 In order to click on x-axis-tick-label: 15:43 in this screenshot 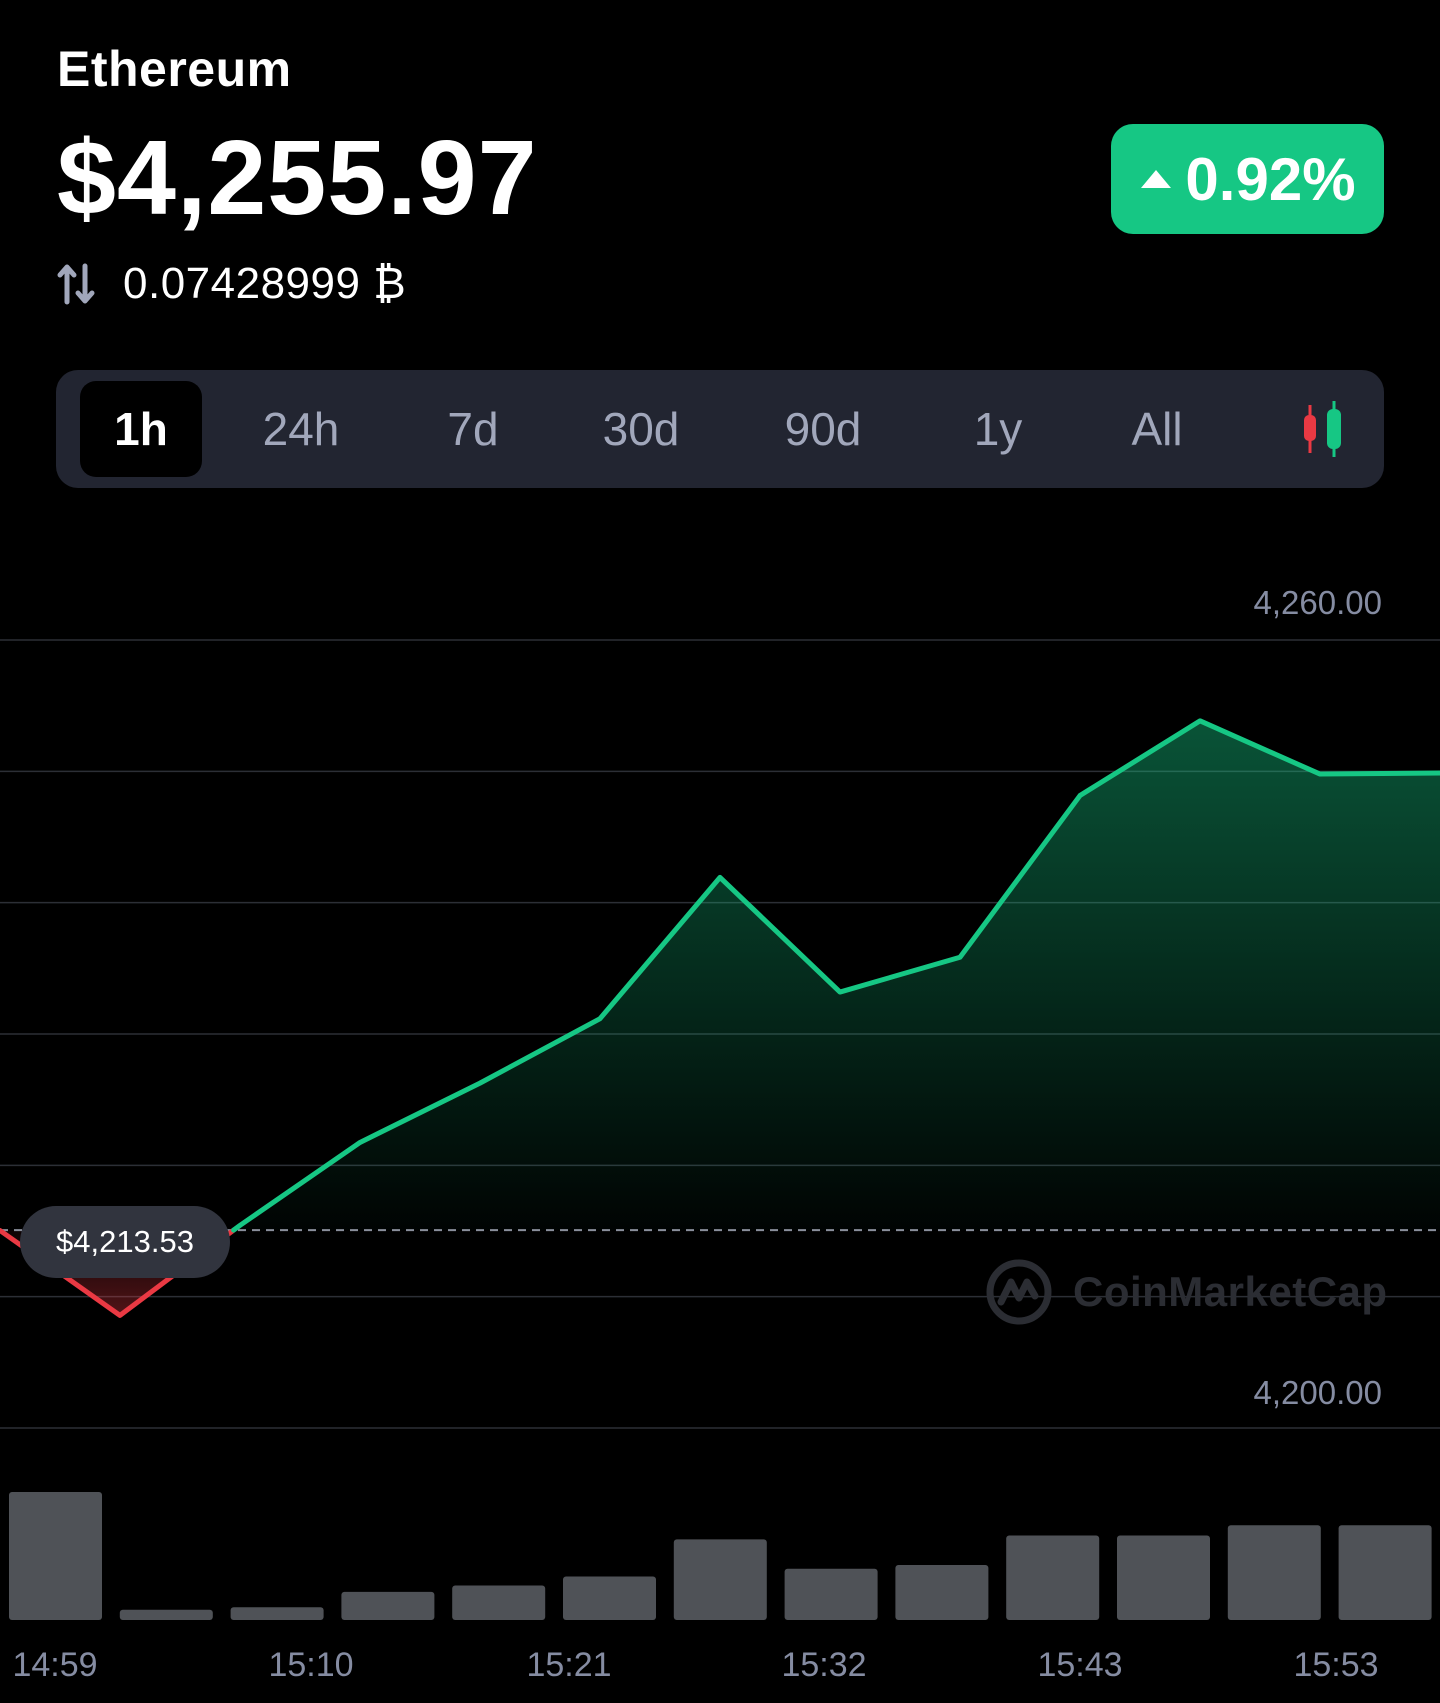, I will do `click(1079, 1665)`.